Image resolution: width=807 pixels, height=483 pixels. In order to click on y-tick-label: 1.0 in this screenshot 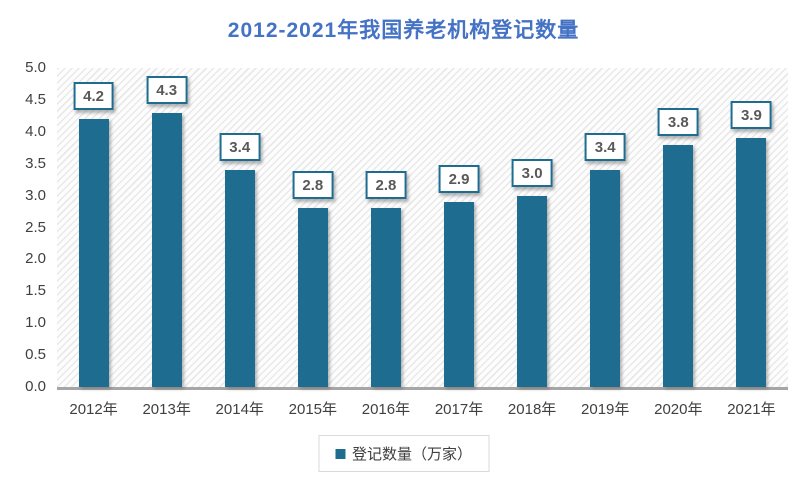, I will do `click(35, 323)`.